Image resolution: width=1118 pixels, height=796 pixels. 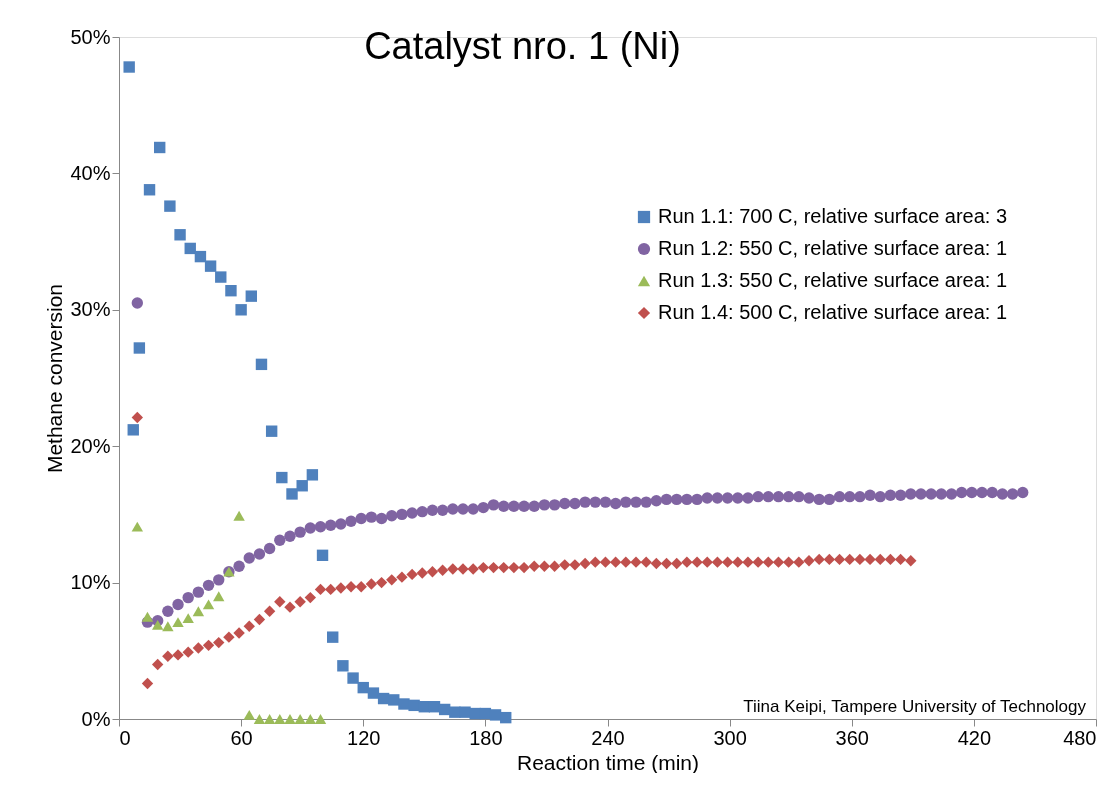 I want to click on y-axis-title: Methane conversion, so click(x=55, y=378).